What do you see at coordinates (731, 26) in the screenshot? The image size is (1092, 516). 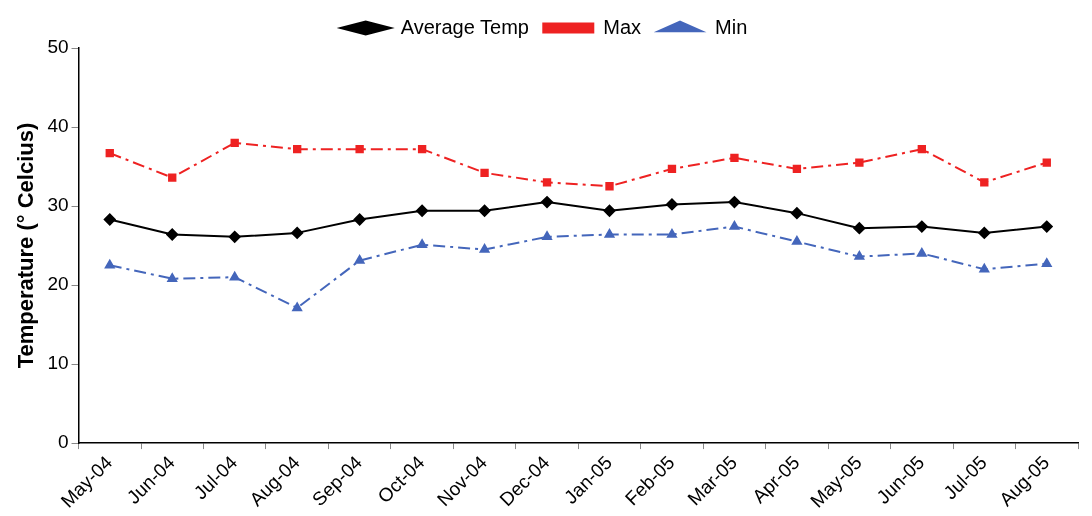 I see `legend-label: Min` at bounding box center [731, 26].